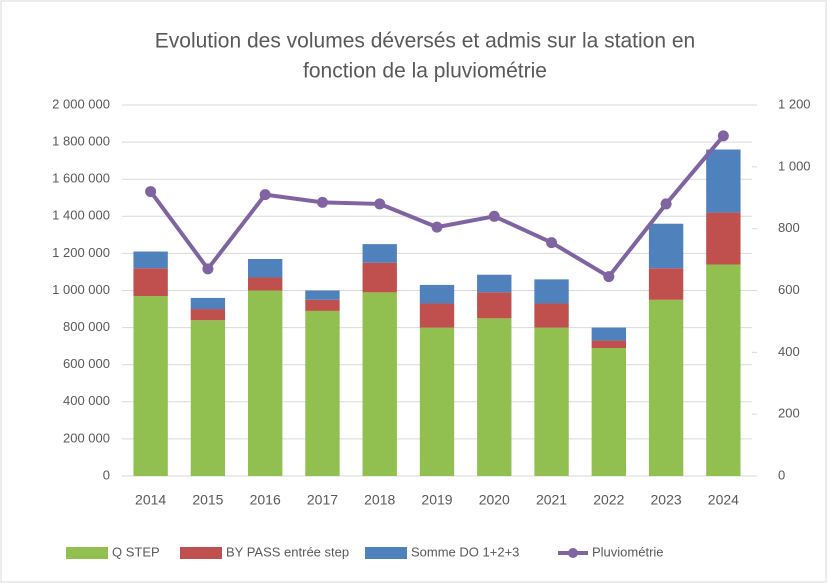  I want to click on y-tick-label: 1 800 000, so click(81, 141).